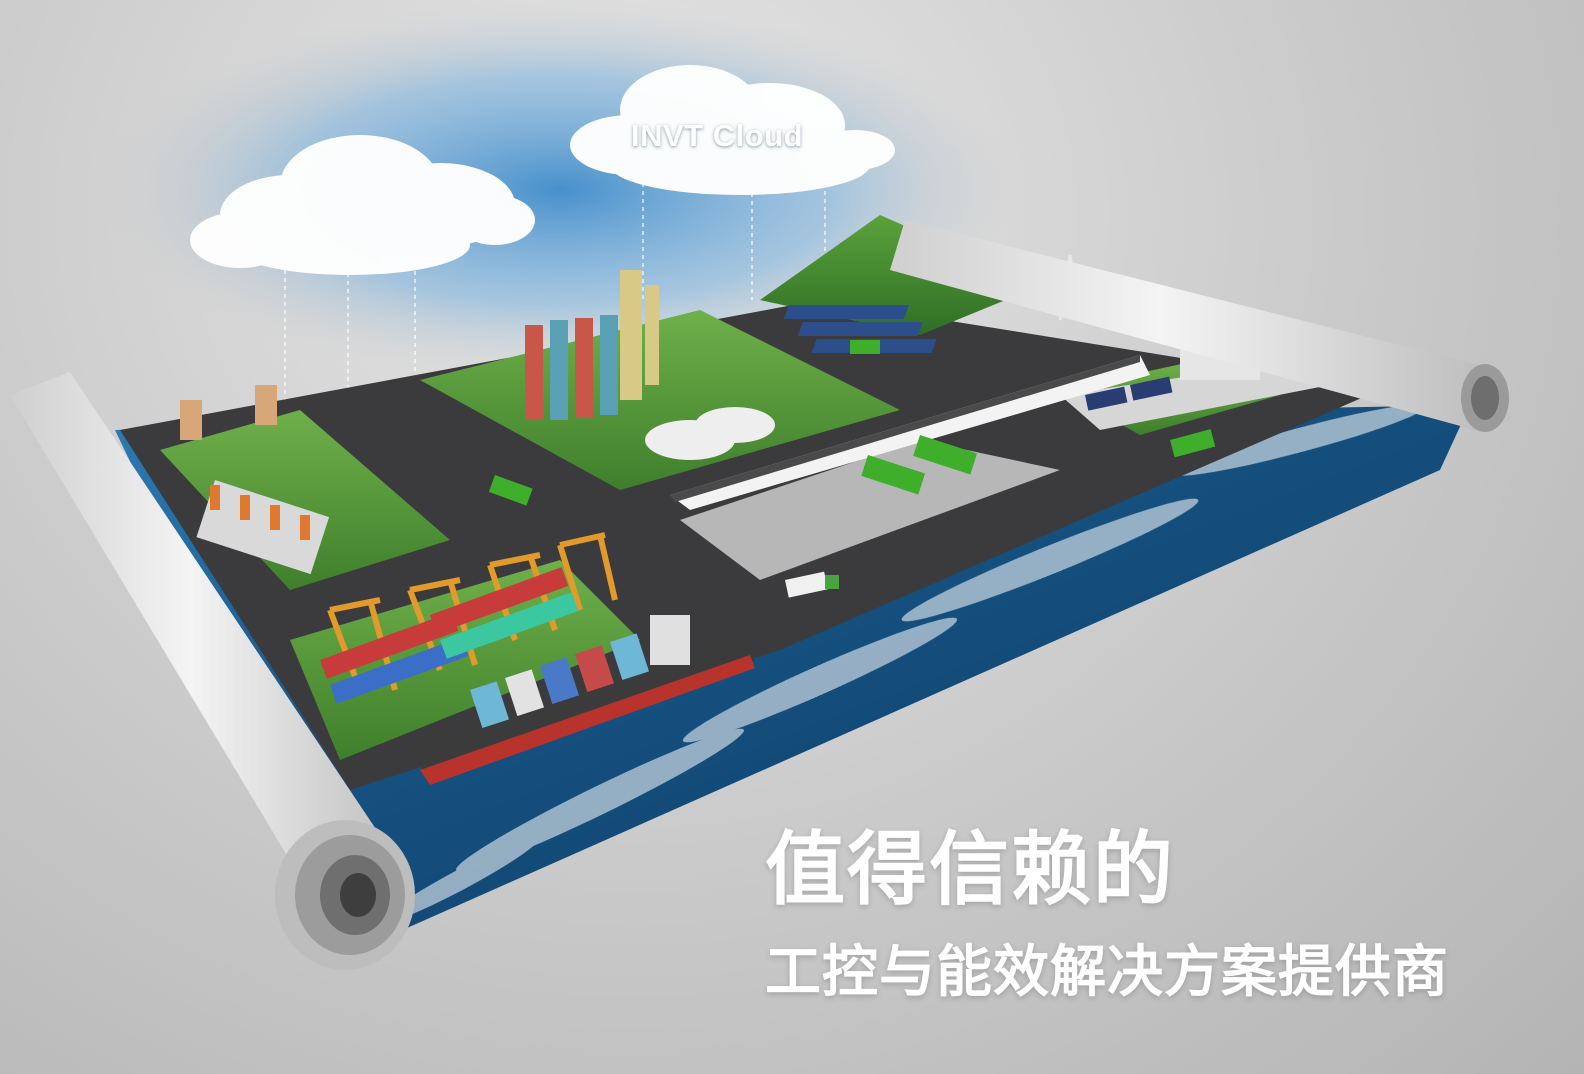  What do you see at coordinates (970, 869) in the screenshot?
I see `tagline-headline: 值得信赖的` at bounding box center [970, 869].